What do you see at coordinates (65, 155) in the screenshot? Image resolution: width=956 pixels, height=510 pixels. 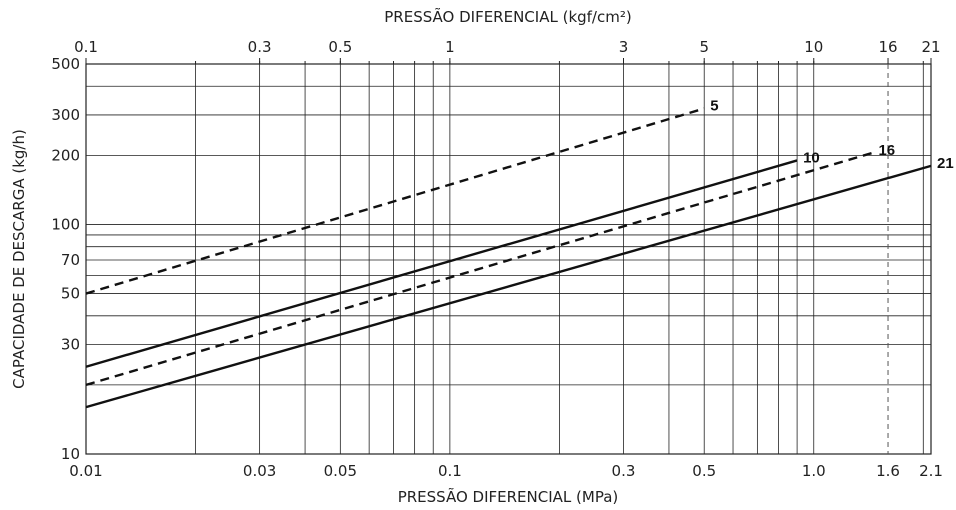 I see `y-tick-label: 200` at bounding box center [65, 155].